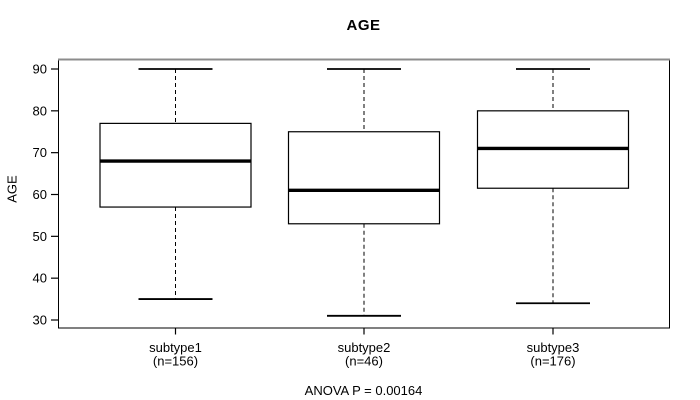 This screenshot has height=400, width=700. What do you see at coordinates (363, 390) in the screenshot?
I see `anova-annotation: ANOVA P = 0.00164` at bounding box center [363, 390].